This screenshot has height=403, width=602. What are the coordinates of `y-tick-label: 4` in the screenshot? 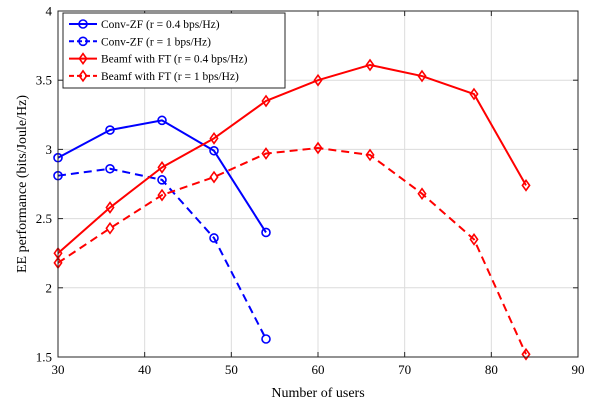 It's located at (49, 11).